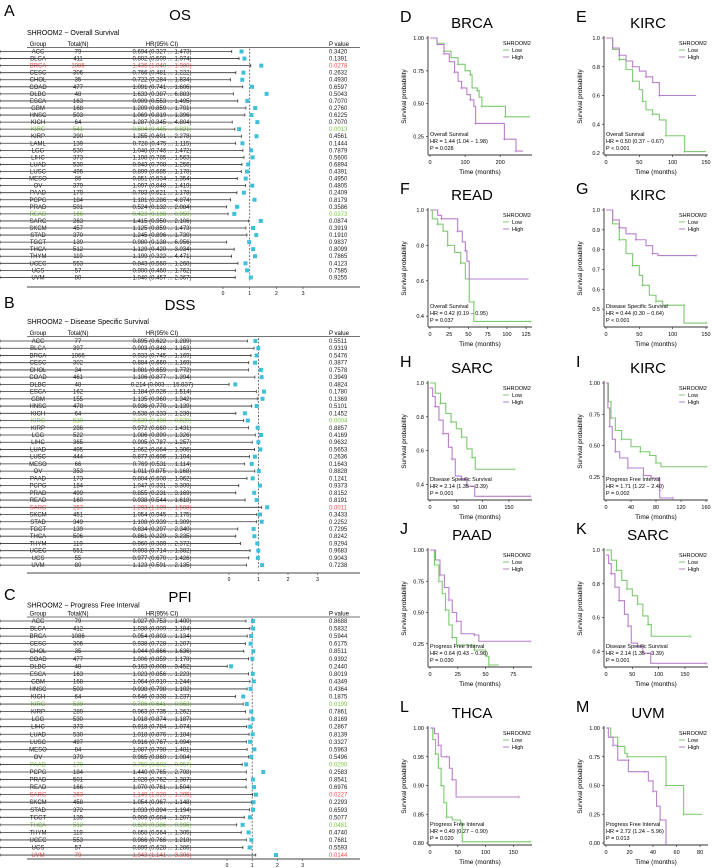 Image resolution: width=712 pixels, height=868 pixels. What do you see at coordinates (442, 321) in the screenshot?
I see `km-annotation: P = 0.037` at bounding box center [442, 321].